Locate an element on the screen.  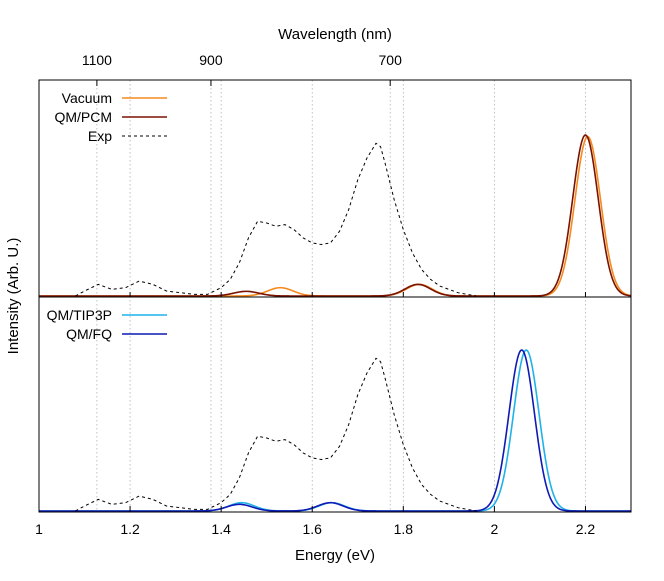
x-tick-label: 1.8 is located at coordinates (404, 529).